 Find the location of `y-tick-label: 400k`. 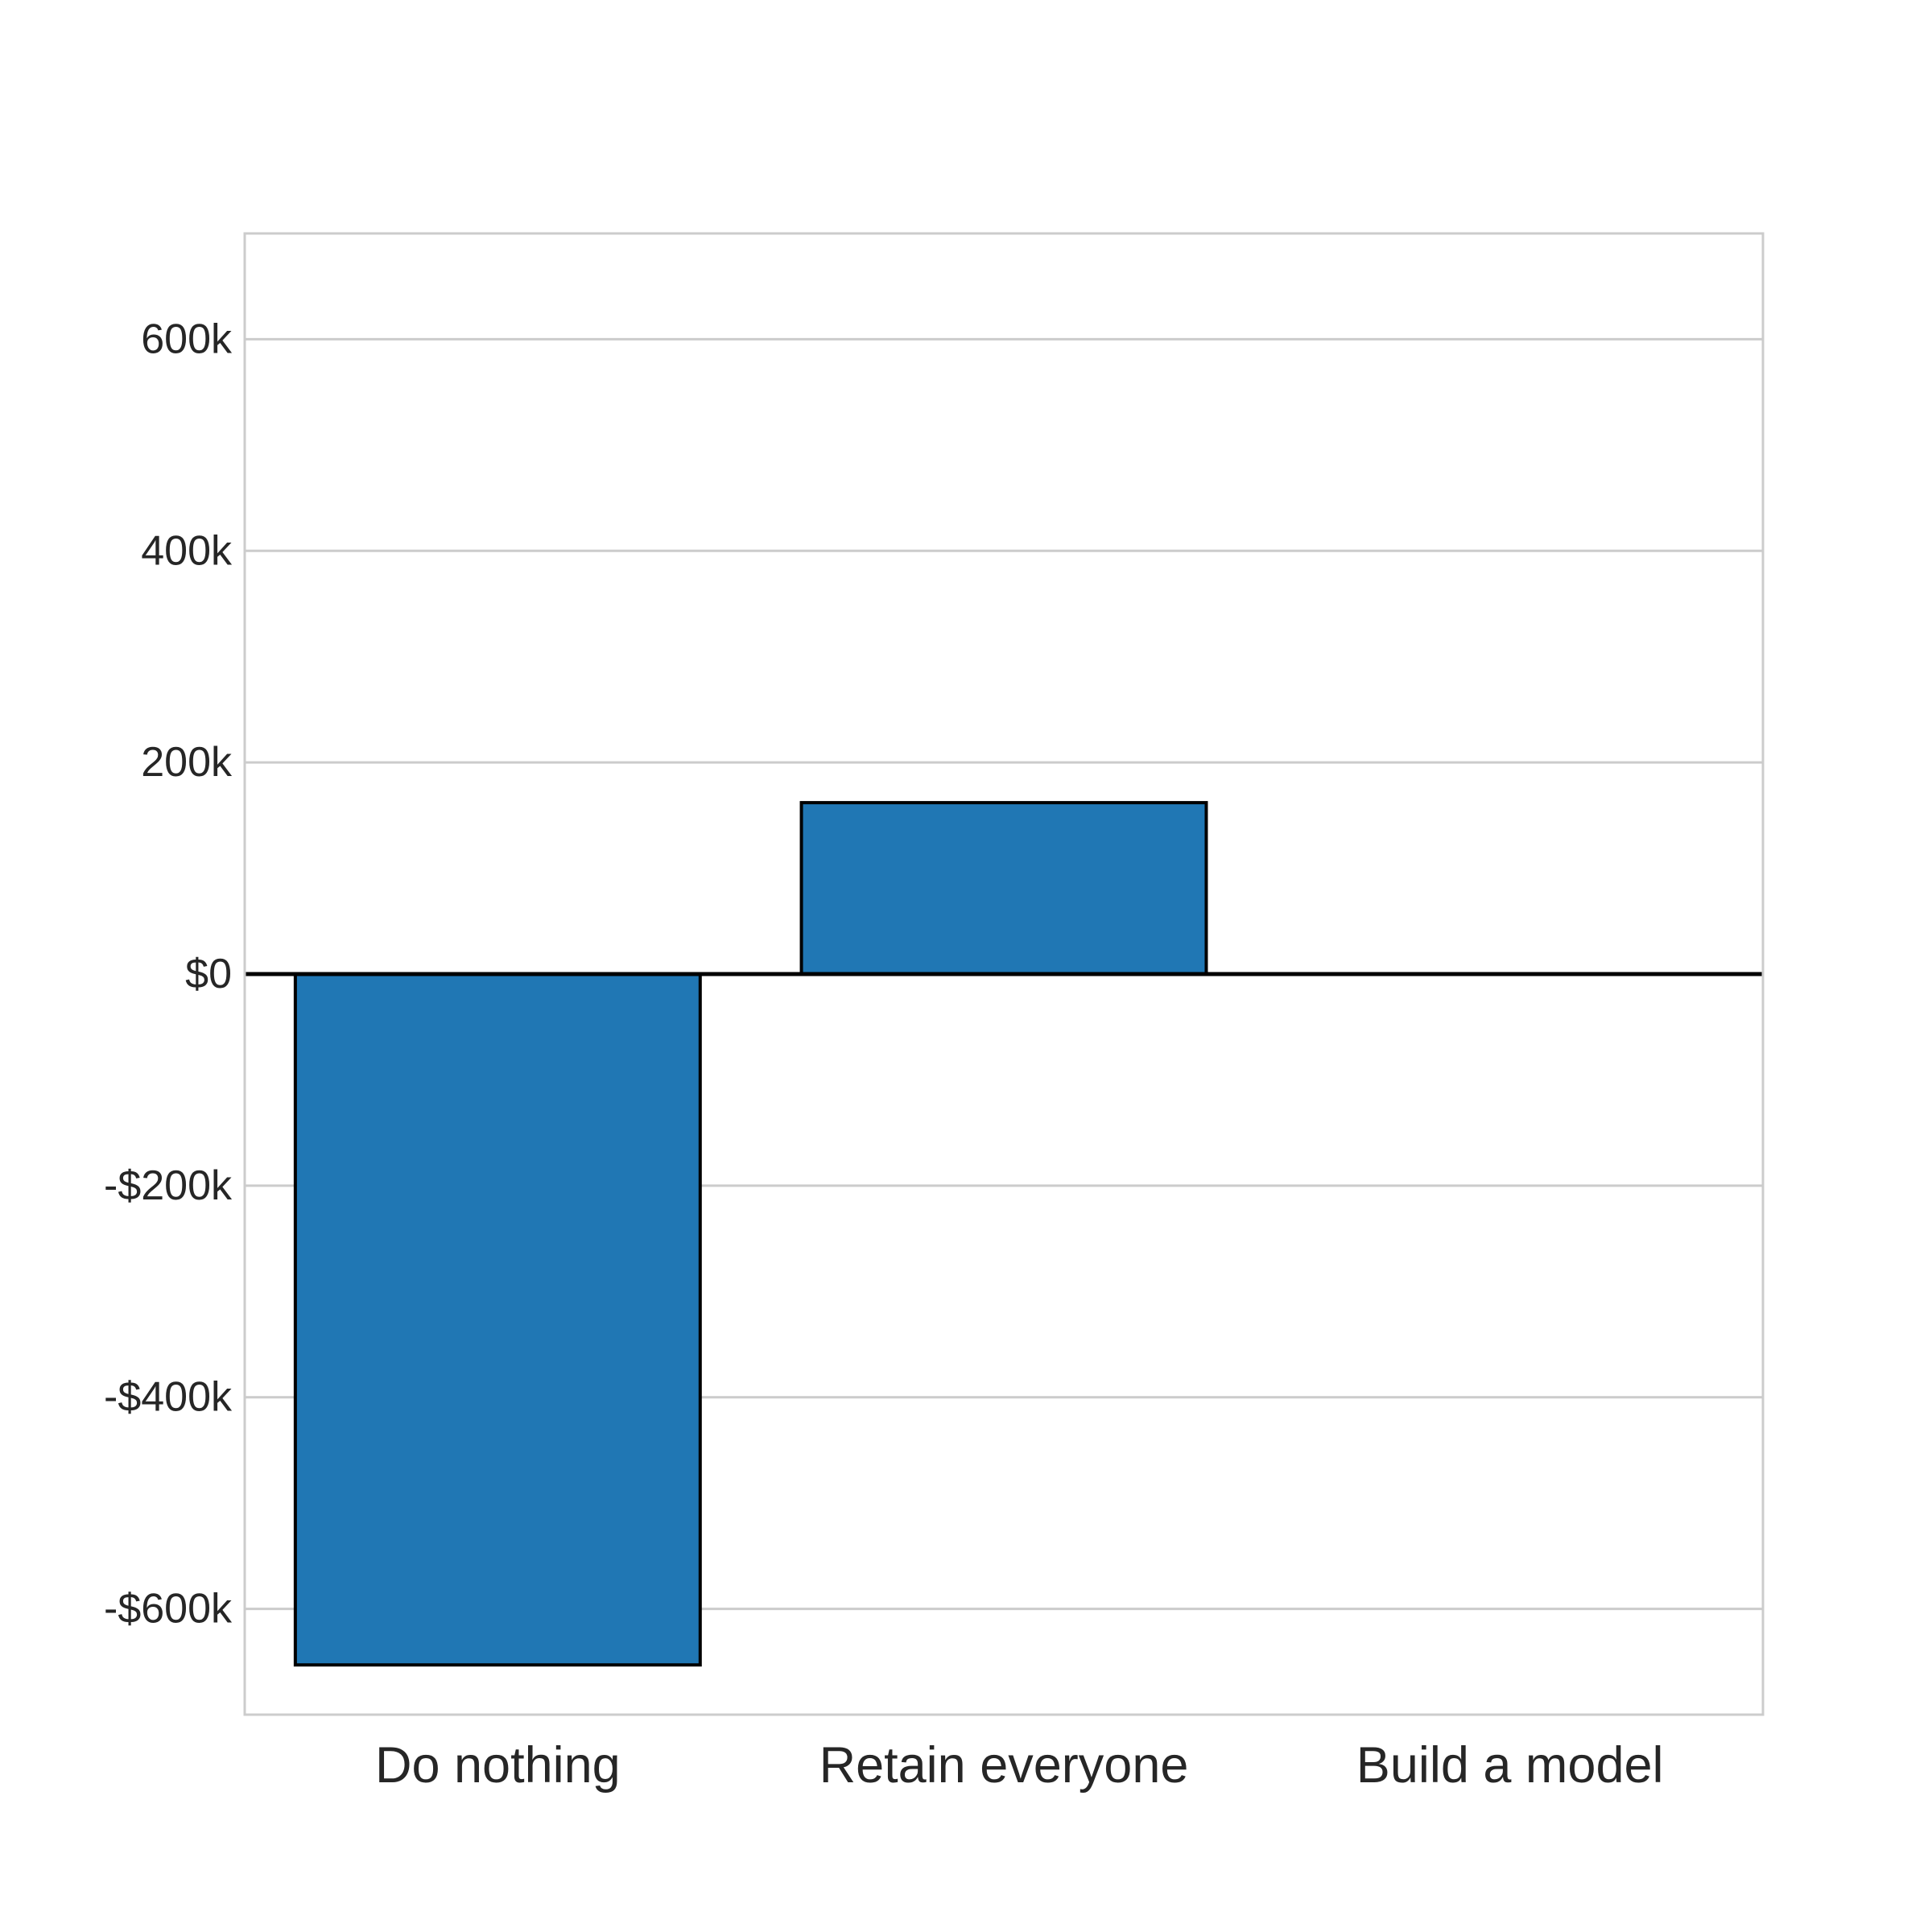

y-tick-label: 400k is located at coordinates (187, 550).